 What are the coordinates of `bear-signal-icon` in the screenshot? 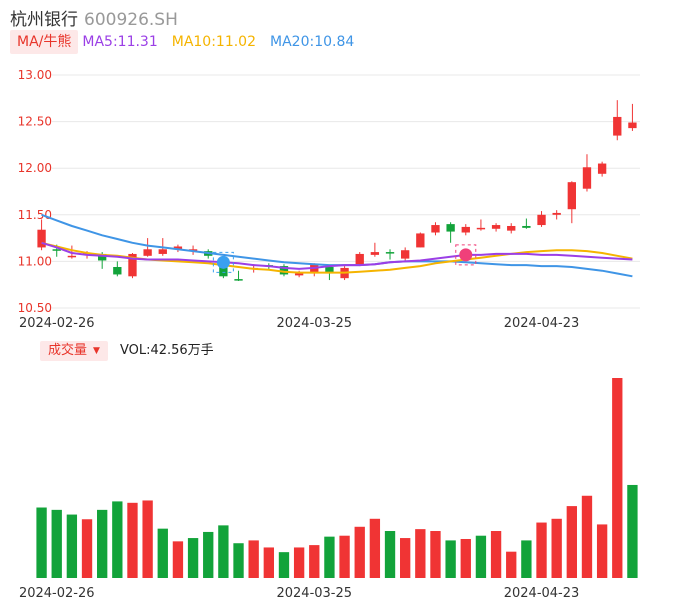 It's located at (223, 262).